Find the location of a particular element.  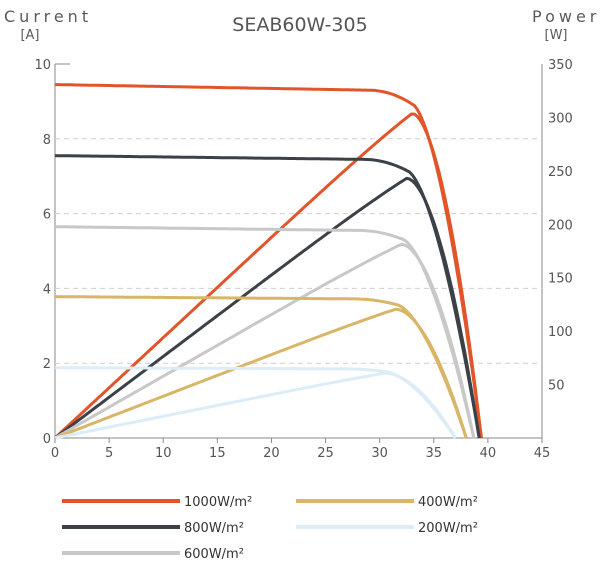

x-tick-label: 25 is located at coordinates (325, 453).